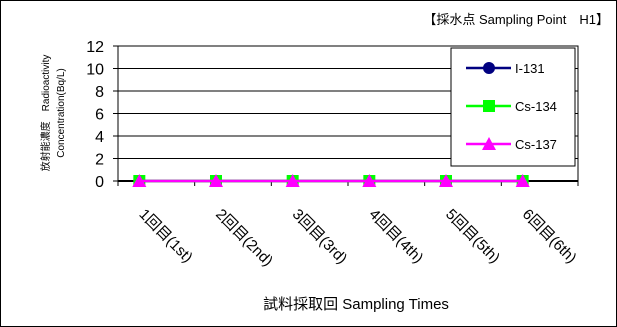  Describe the element at coordinates (99, 182) in the screenshot. I see `y-tick-label: 0` at that location.